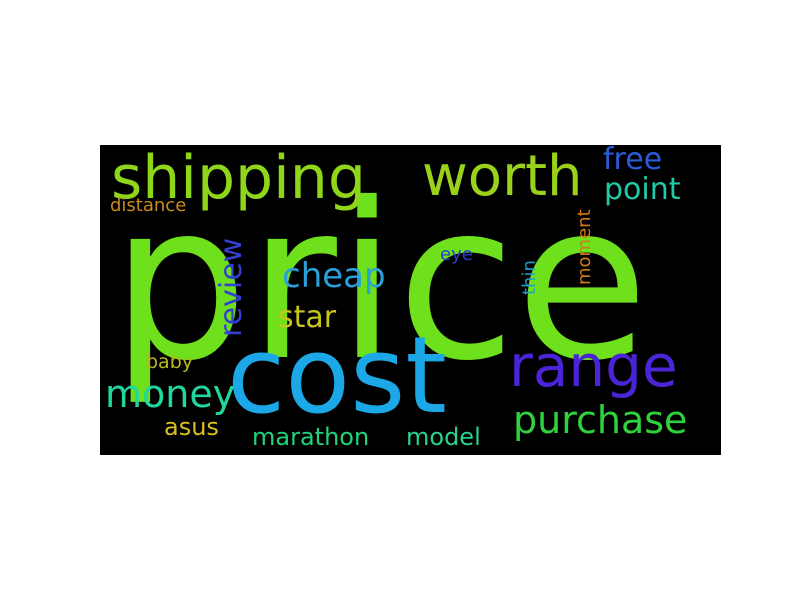 This screenshot has width=800, height=600. I want to click on word-shipping: shipping, so click(238, 179).